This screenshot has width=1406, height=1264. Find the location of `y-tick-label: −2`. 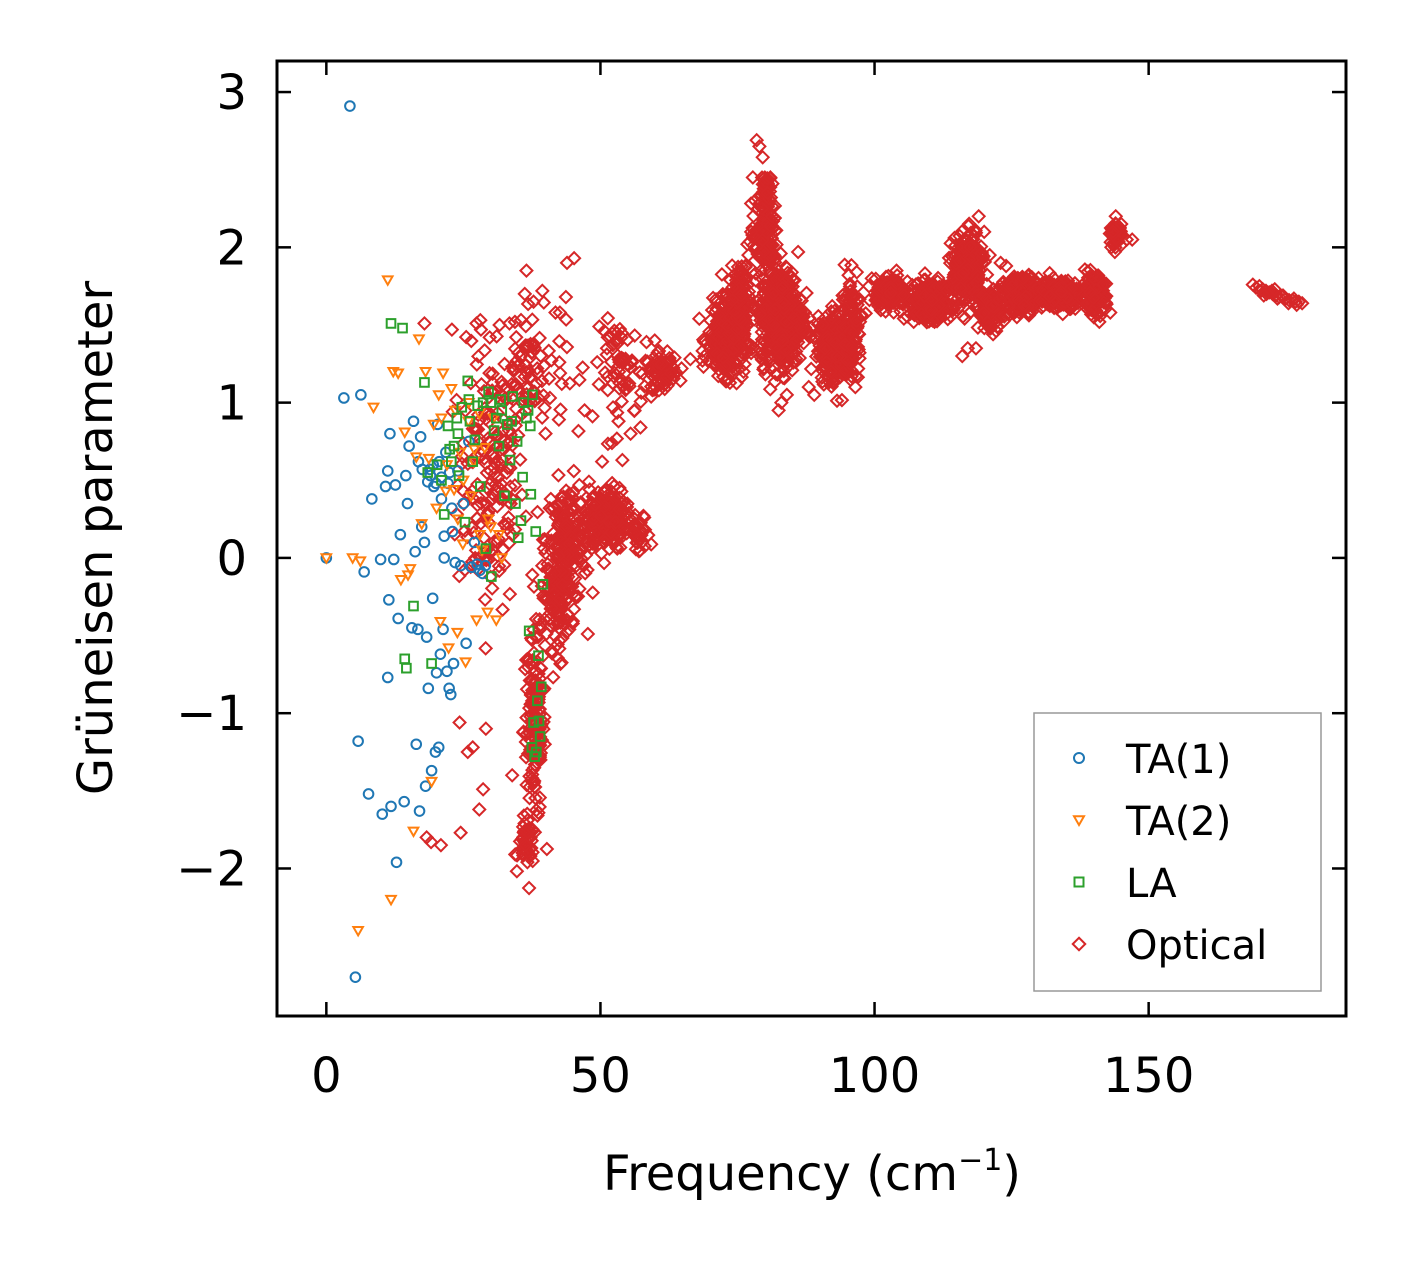

y-tick-label: −2 is located at coordinates (211, 869).